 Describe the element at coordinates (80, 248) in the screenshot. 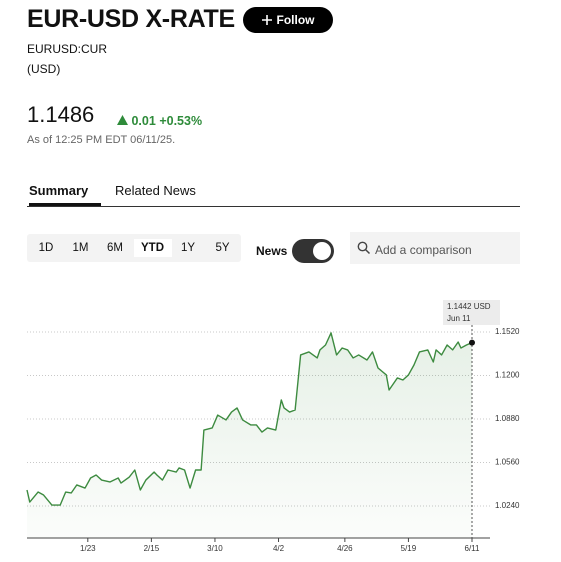

I see `range-button: 1M` at that location.